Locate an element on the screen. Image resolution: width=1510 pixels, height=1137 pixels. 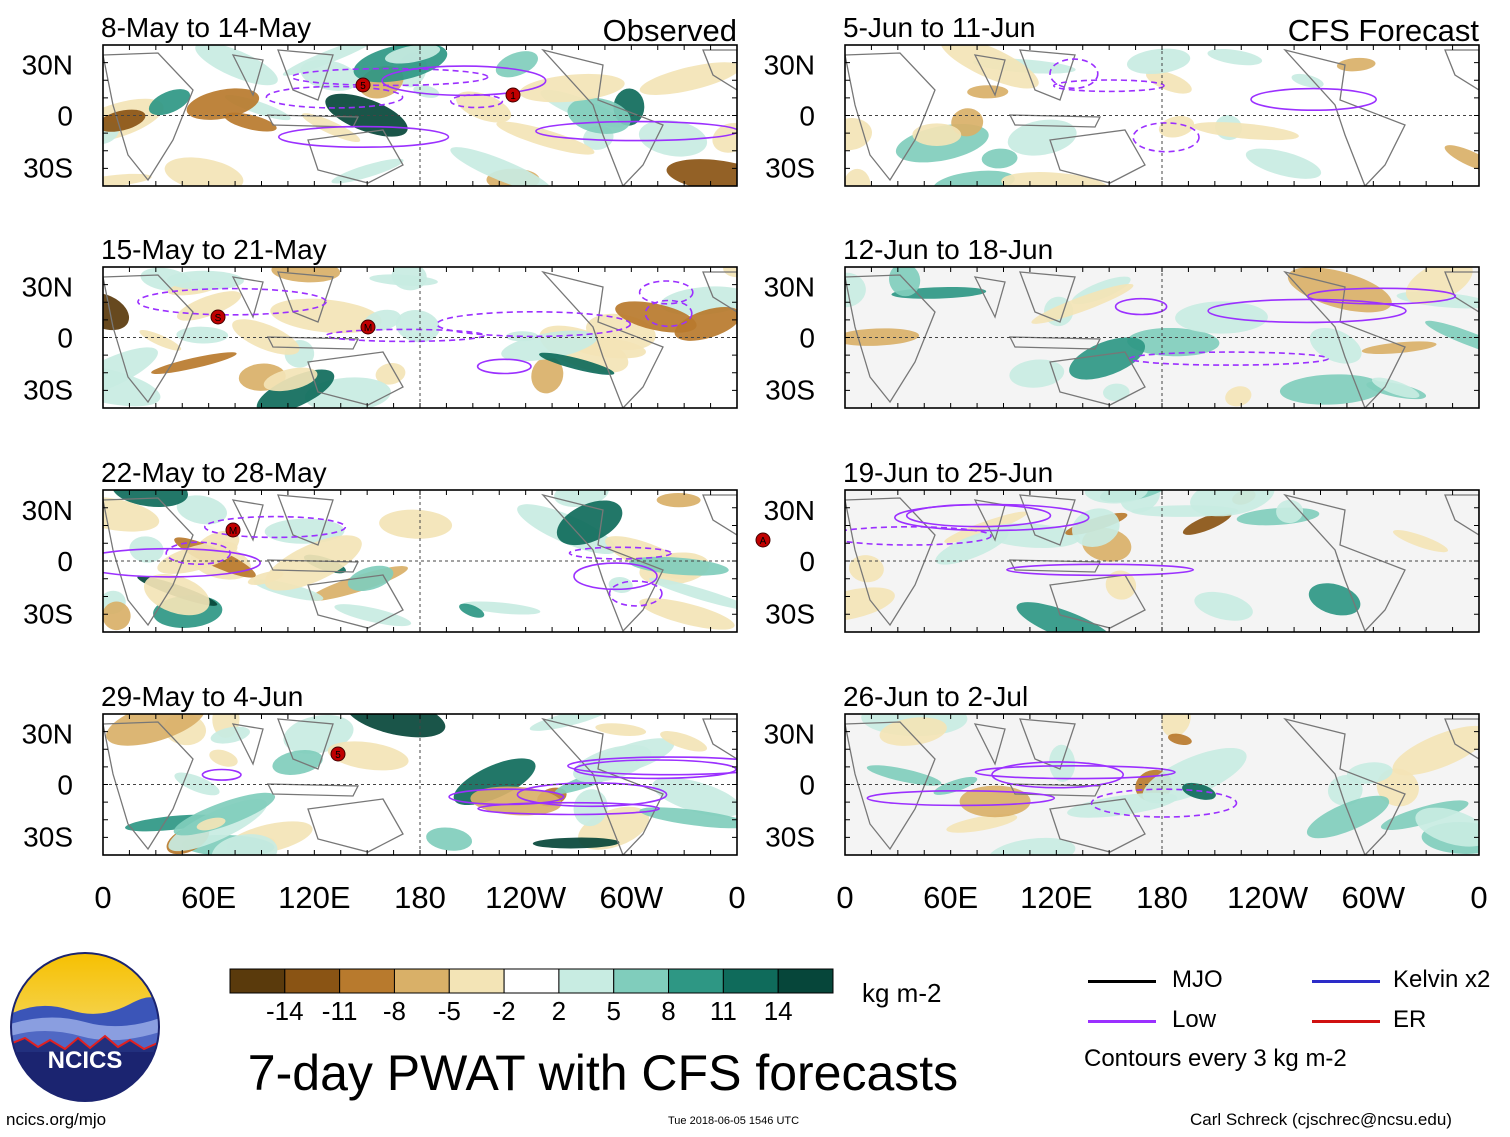
panel-forecast-2: 30N 0 30S 12-Jun to 18-Jun is located at coordinates (1122, 321).